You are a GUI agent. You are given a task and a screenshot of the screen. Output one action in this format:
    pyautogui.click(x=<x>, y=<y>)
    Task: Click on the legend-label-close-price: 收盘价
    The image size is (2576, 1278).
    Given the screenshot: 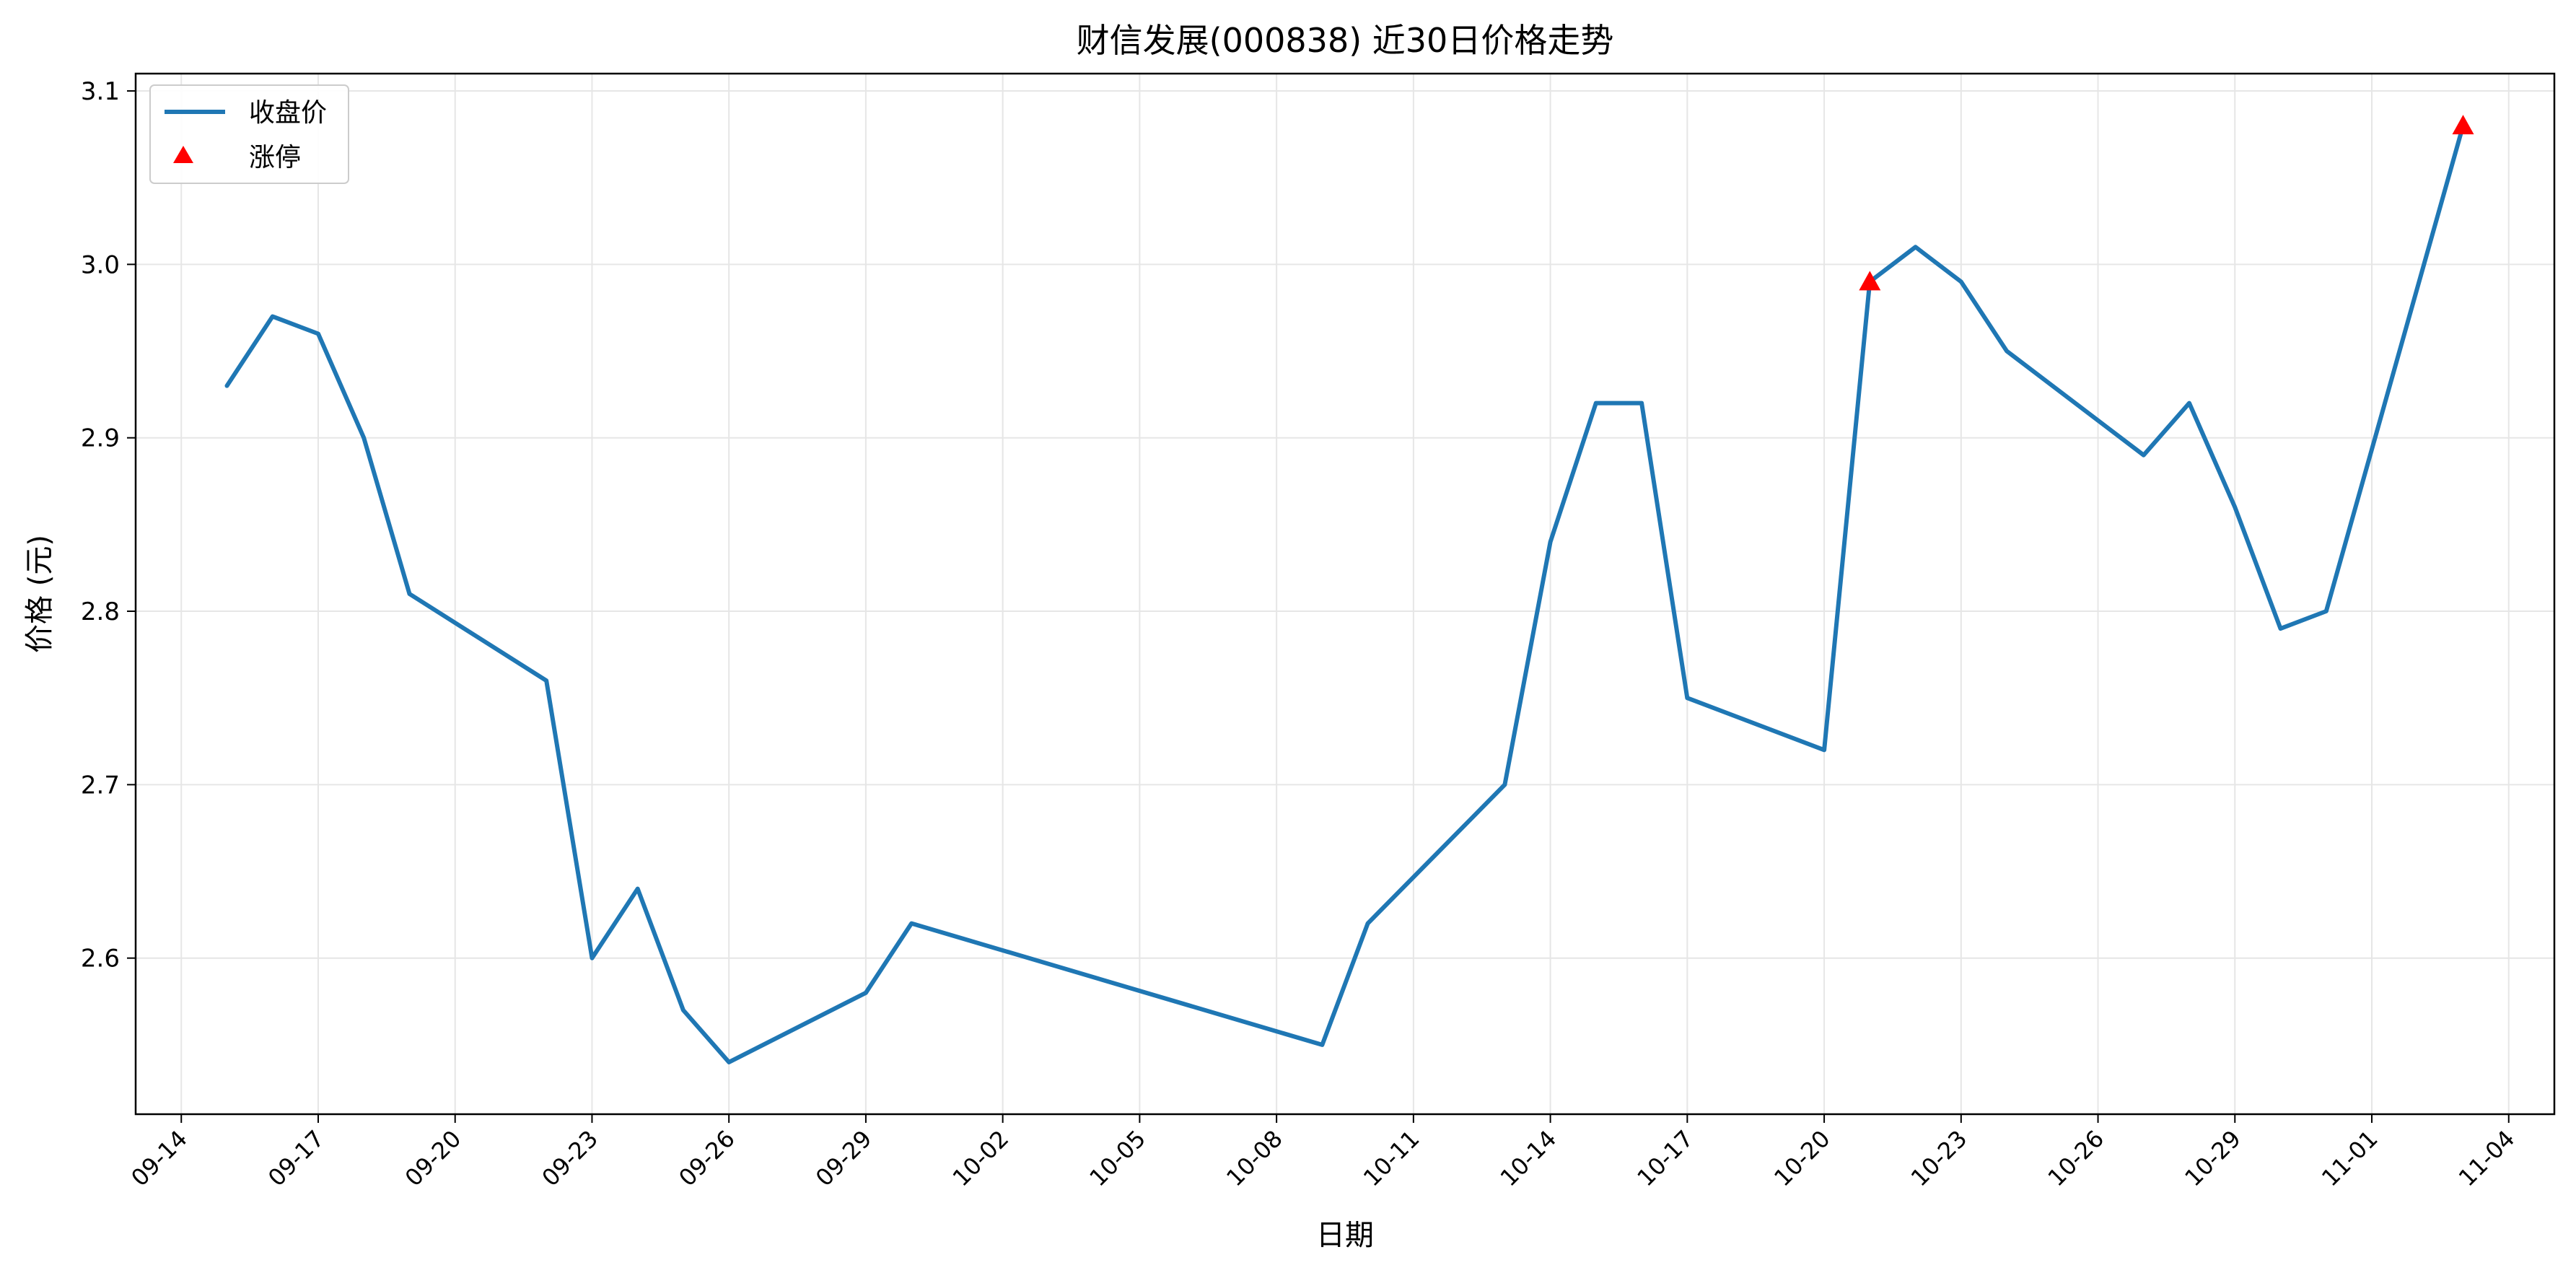 What is the action you would take?
    pyautogui.click(x=288, y=113)
    